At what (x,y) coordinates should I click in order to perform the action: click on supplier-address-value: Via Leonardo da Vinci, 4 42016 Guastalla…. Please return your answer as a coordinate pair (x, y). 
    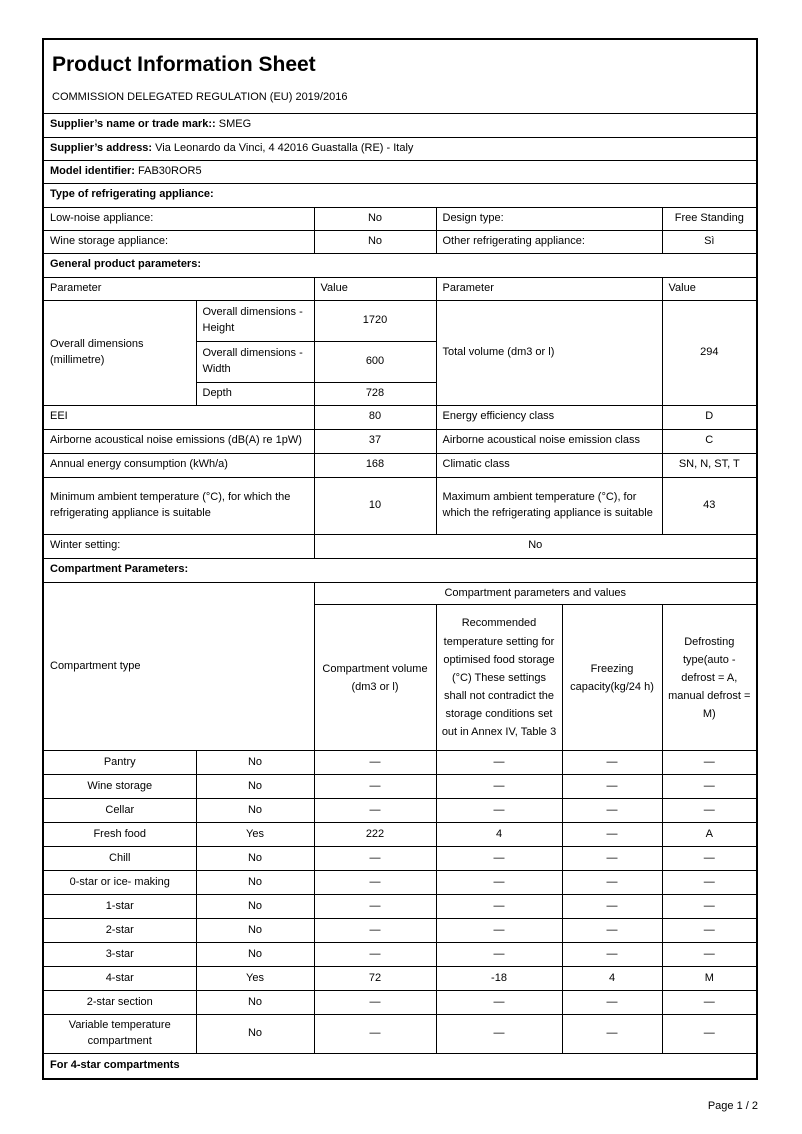
    Looking at the image, I should click on (284, 147).